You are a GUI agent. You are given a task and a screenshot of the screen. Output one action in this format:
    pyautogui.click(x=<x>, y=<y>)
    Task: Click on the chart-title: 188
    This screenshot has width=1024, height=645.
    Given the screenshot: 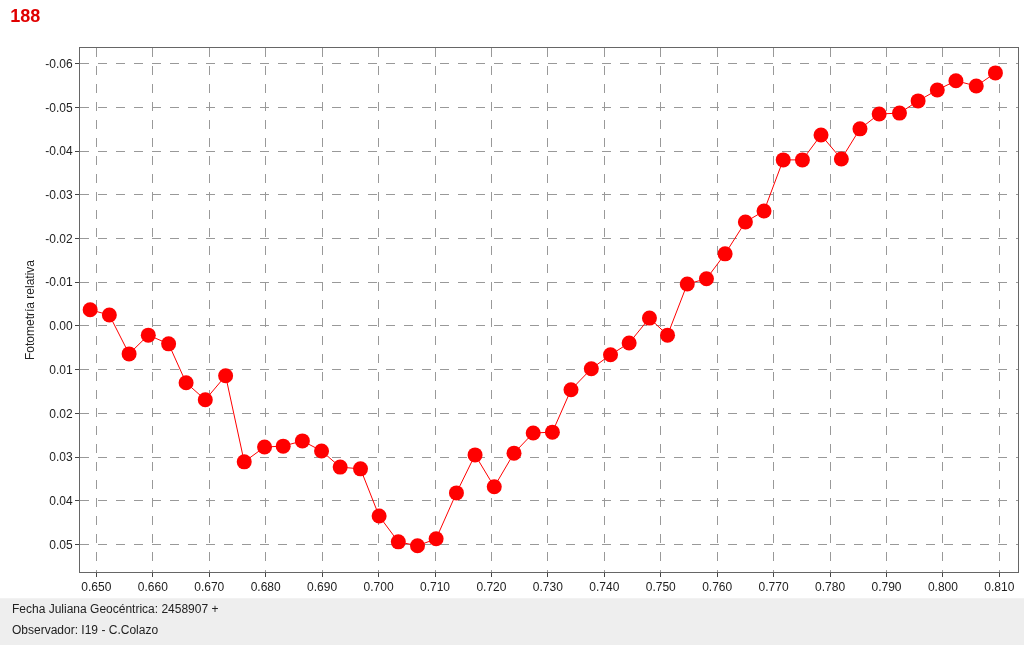 What is the action you would take?
    pyautogui.click(x=25, y=16)
    